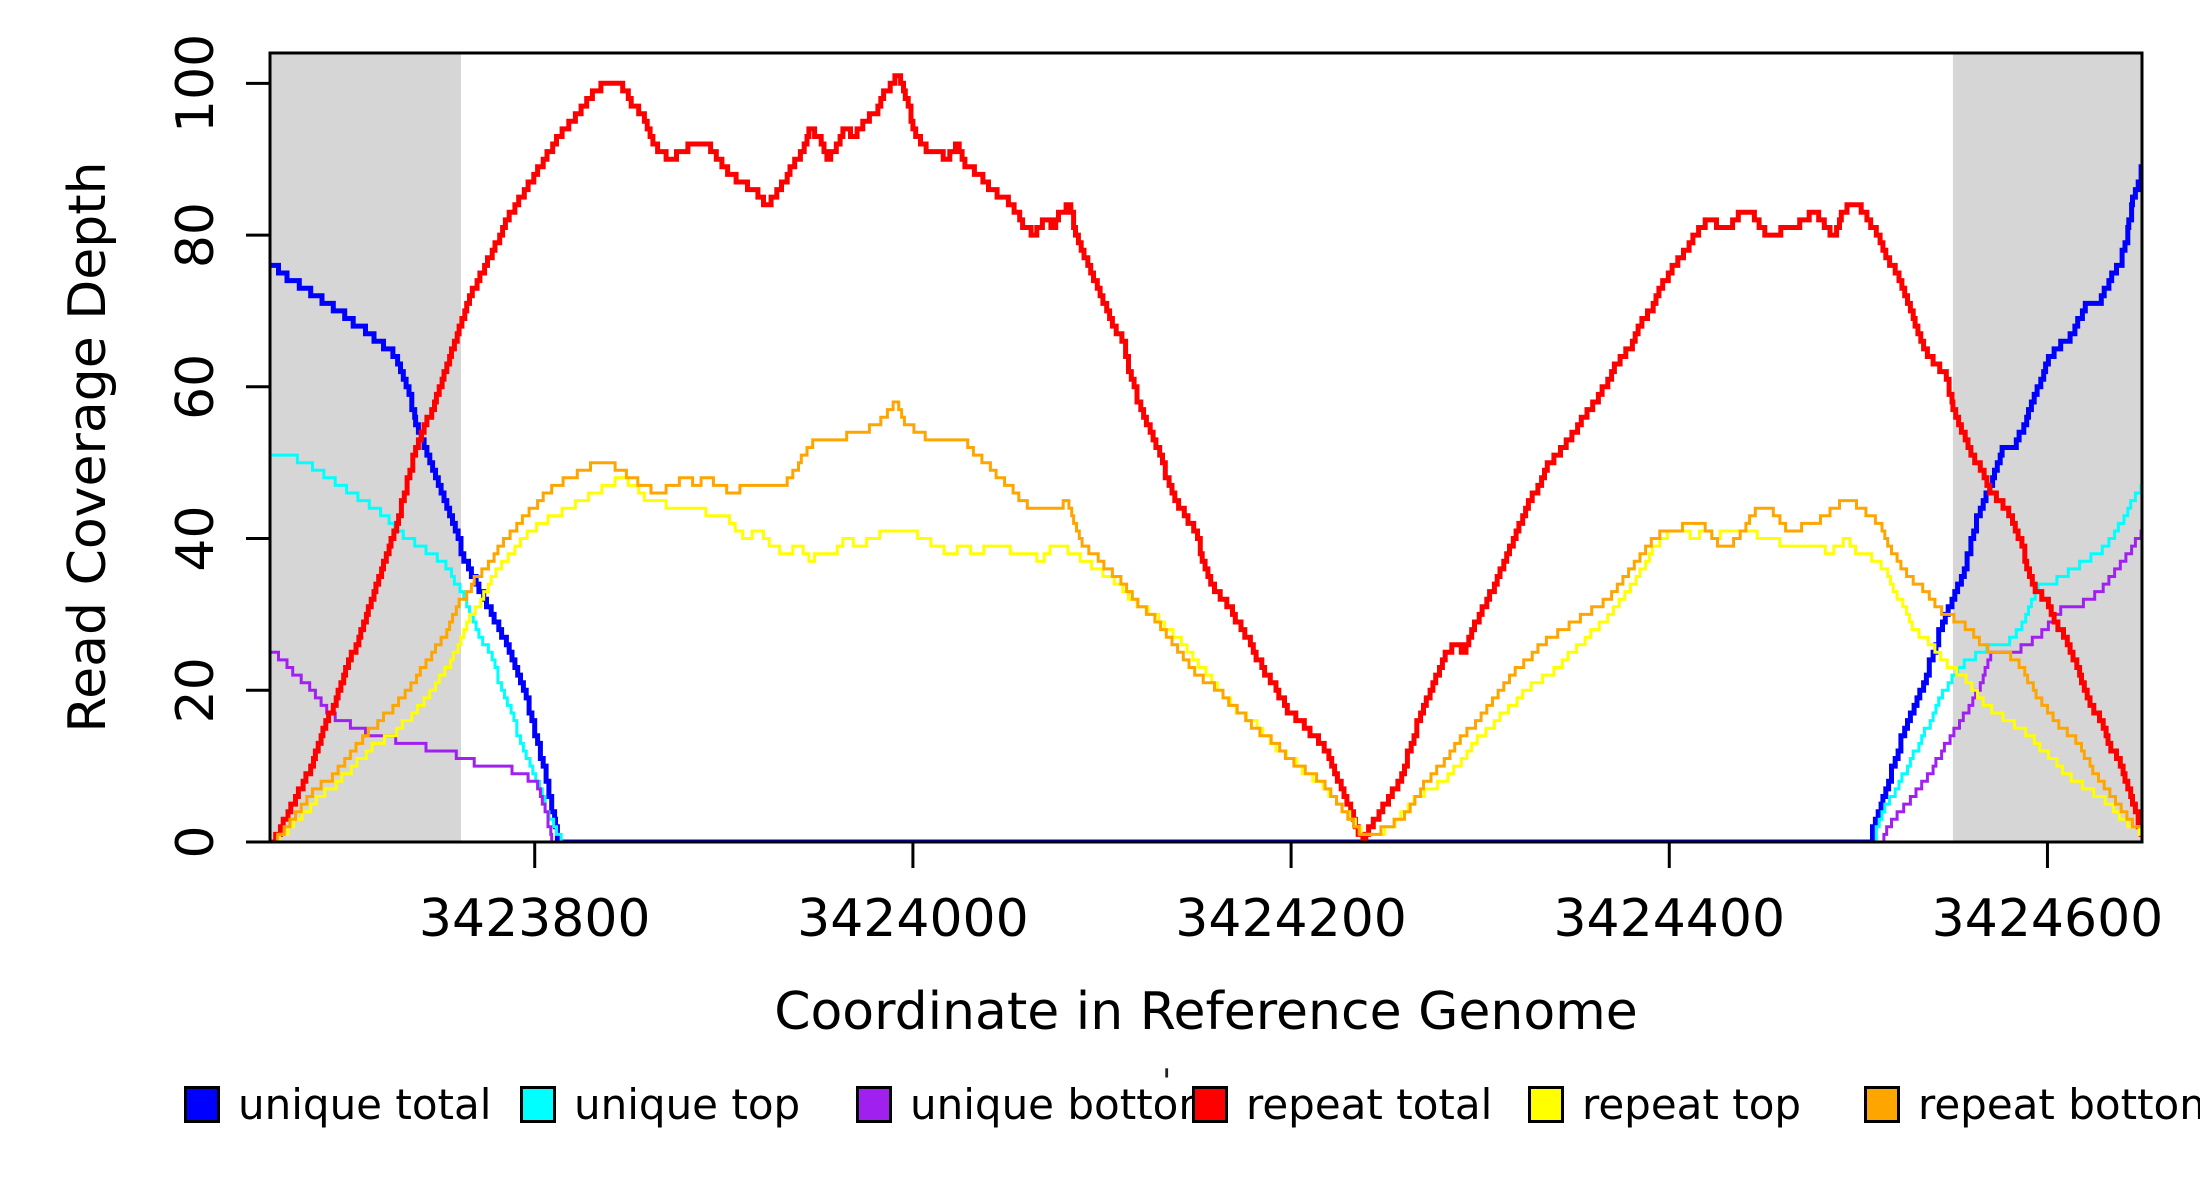 The height and width of the screenshot is (1200, 2200). I want to click on legend-item: unique bottom, so click(1038, 1104).